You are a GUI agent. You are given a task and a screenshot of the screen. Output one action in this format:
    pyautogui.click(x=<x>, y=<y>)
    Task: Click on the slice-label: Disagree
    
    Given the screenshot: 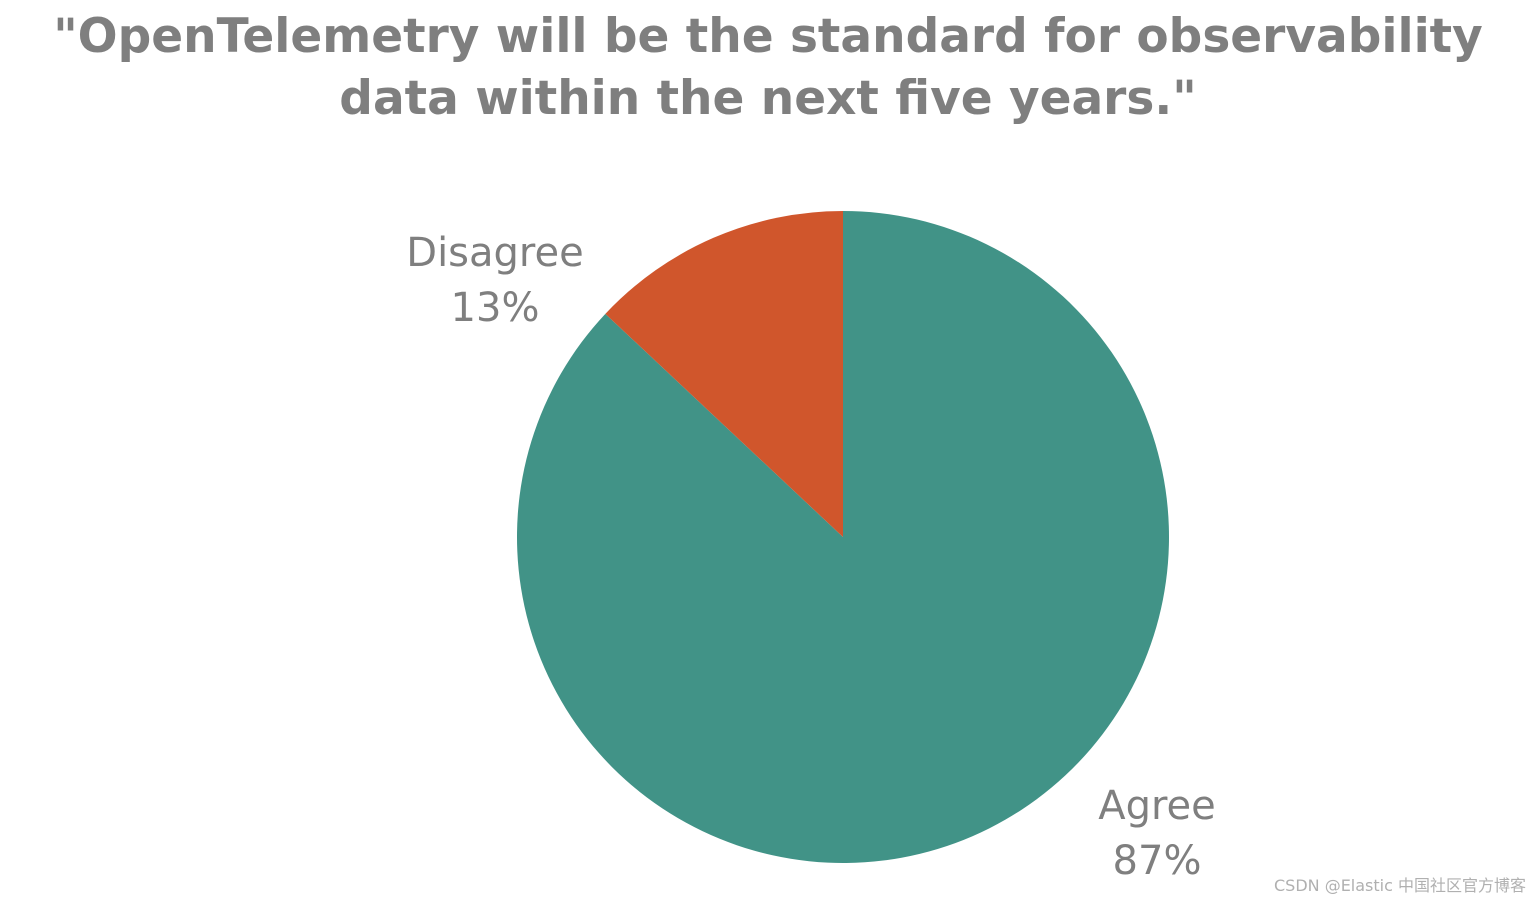 What is the action you would take?
    pyautogui.click(x=494, y=253)
    